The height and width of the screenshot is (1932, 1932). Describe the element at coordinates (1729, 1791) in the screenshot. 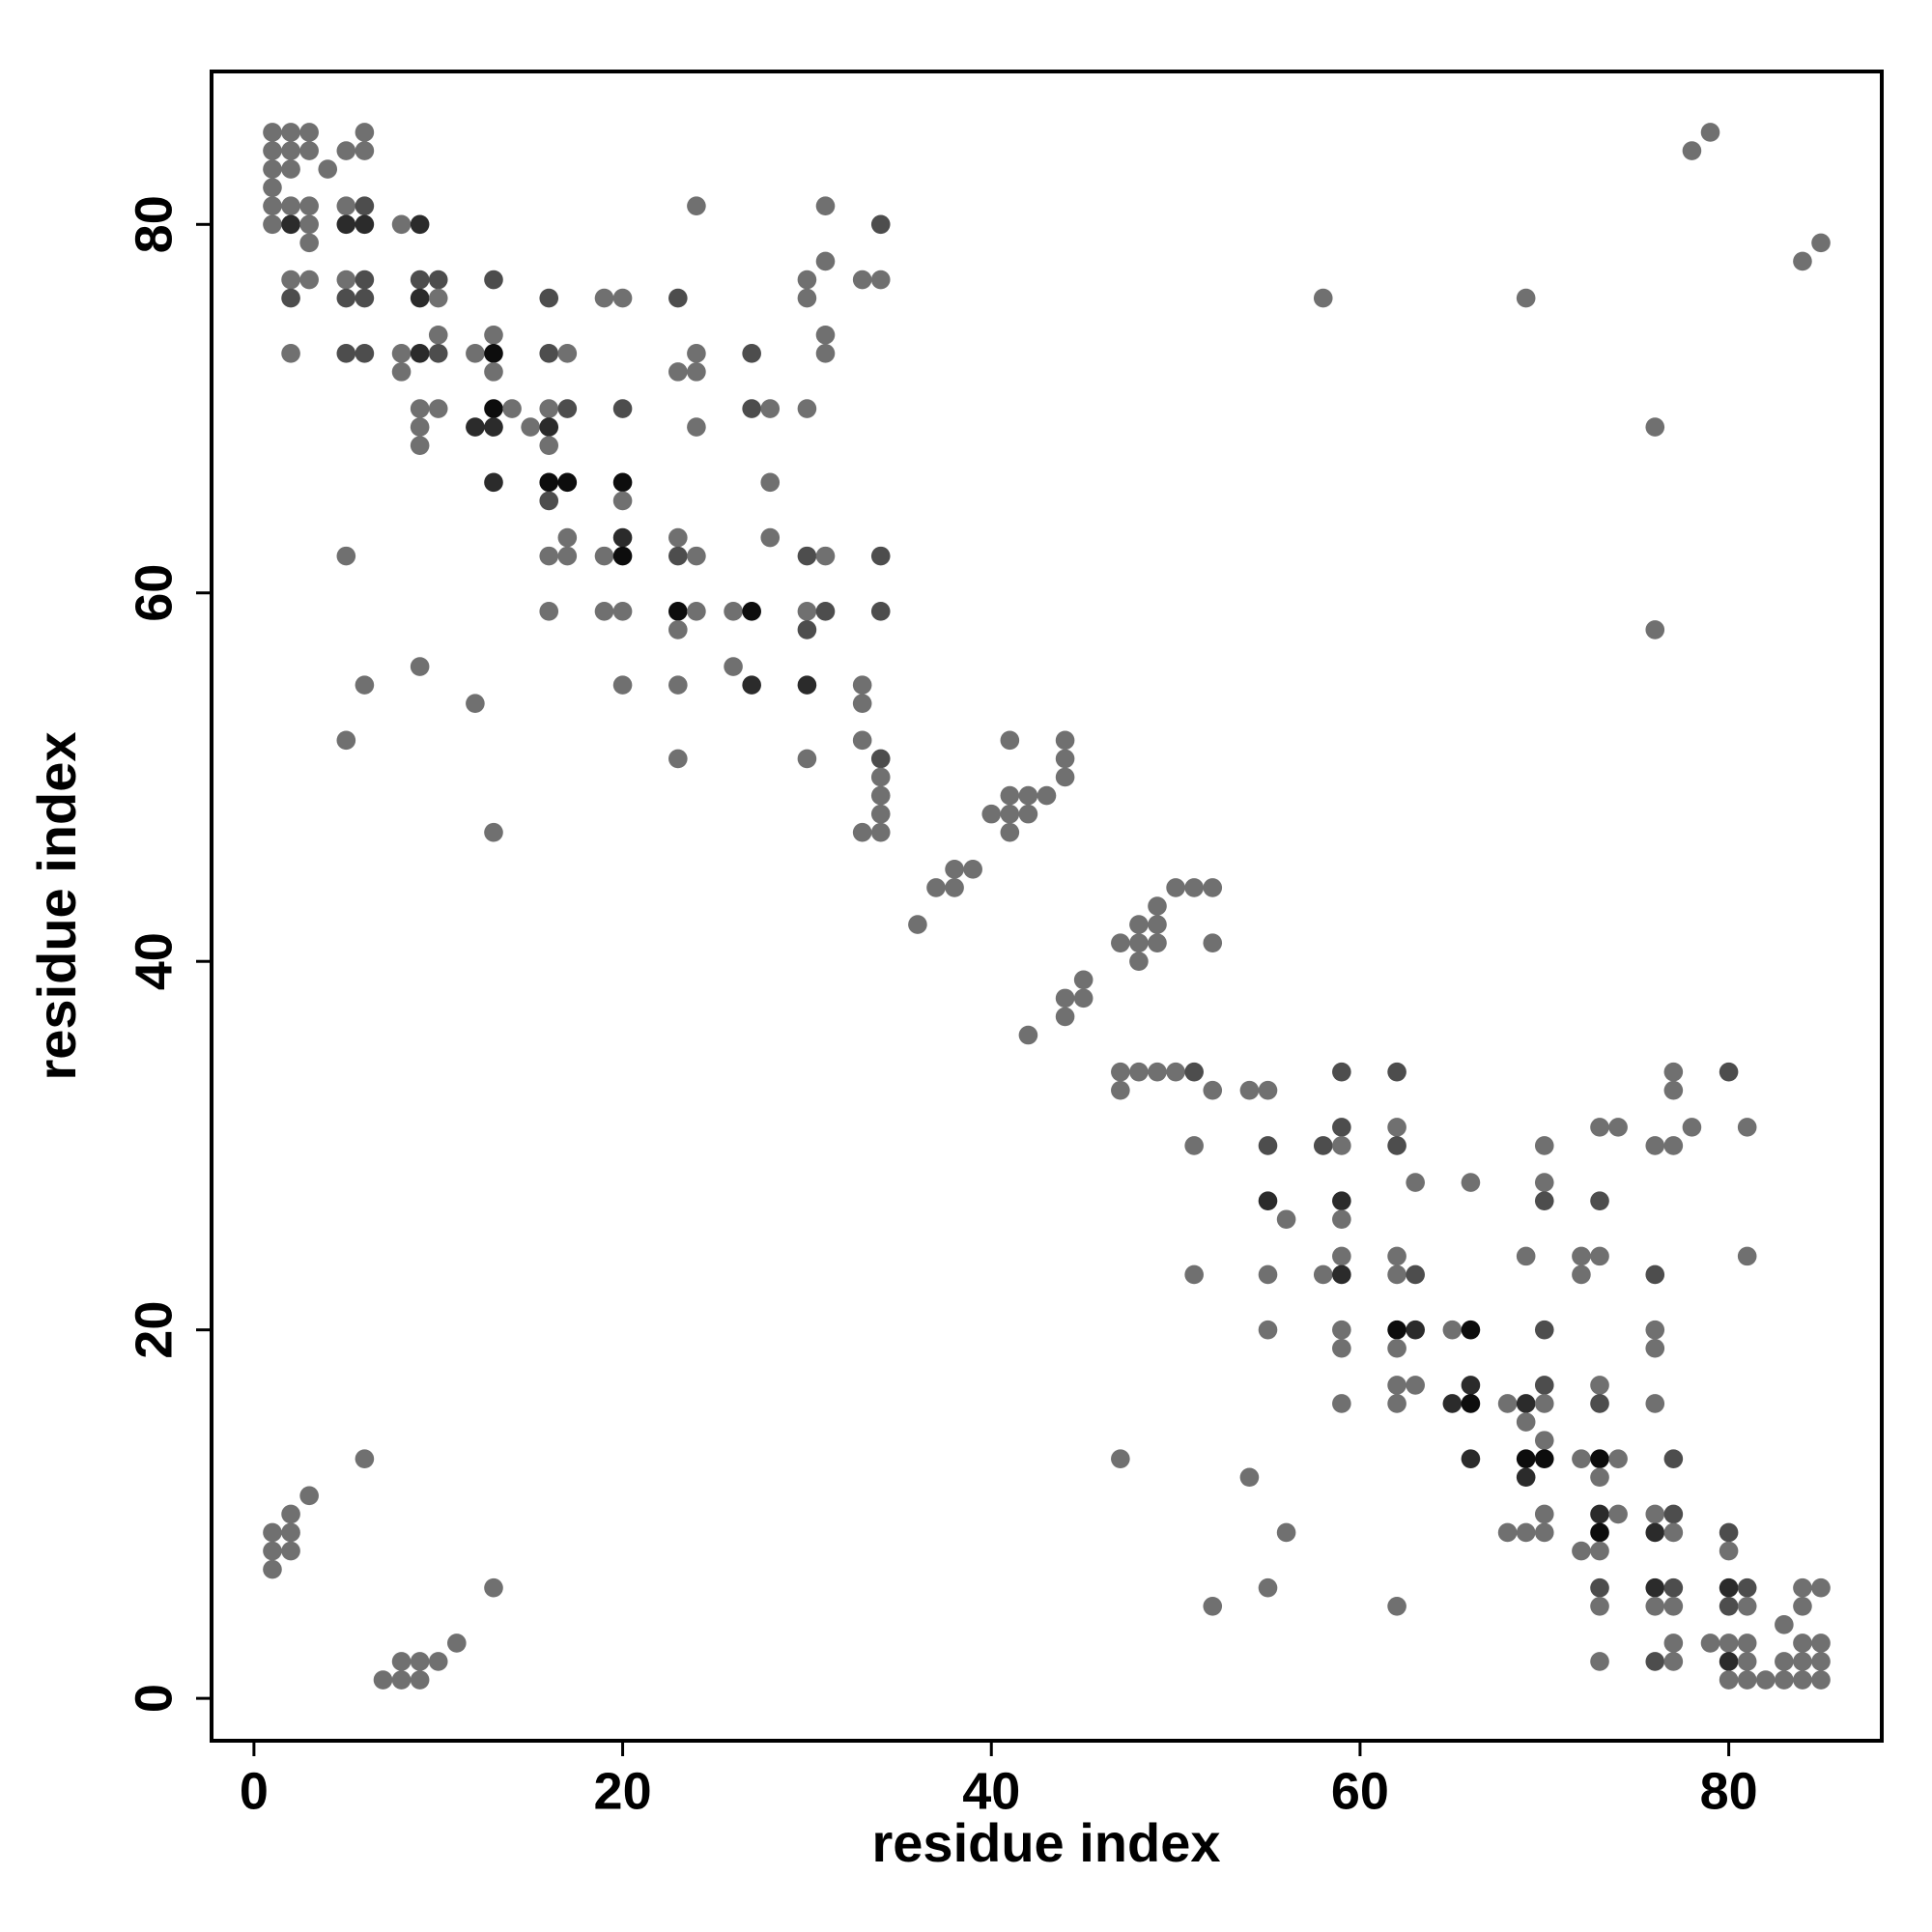

I see `x-tick-label: 80` at that location.